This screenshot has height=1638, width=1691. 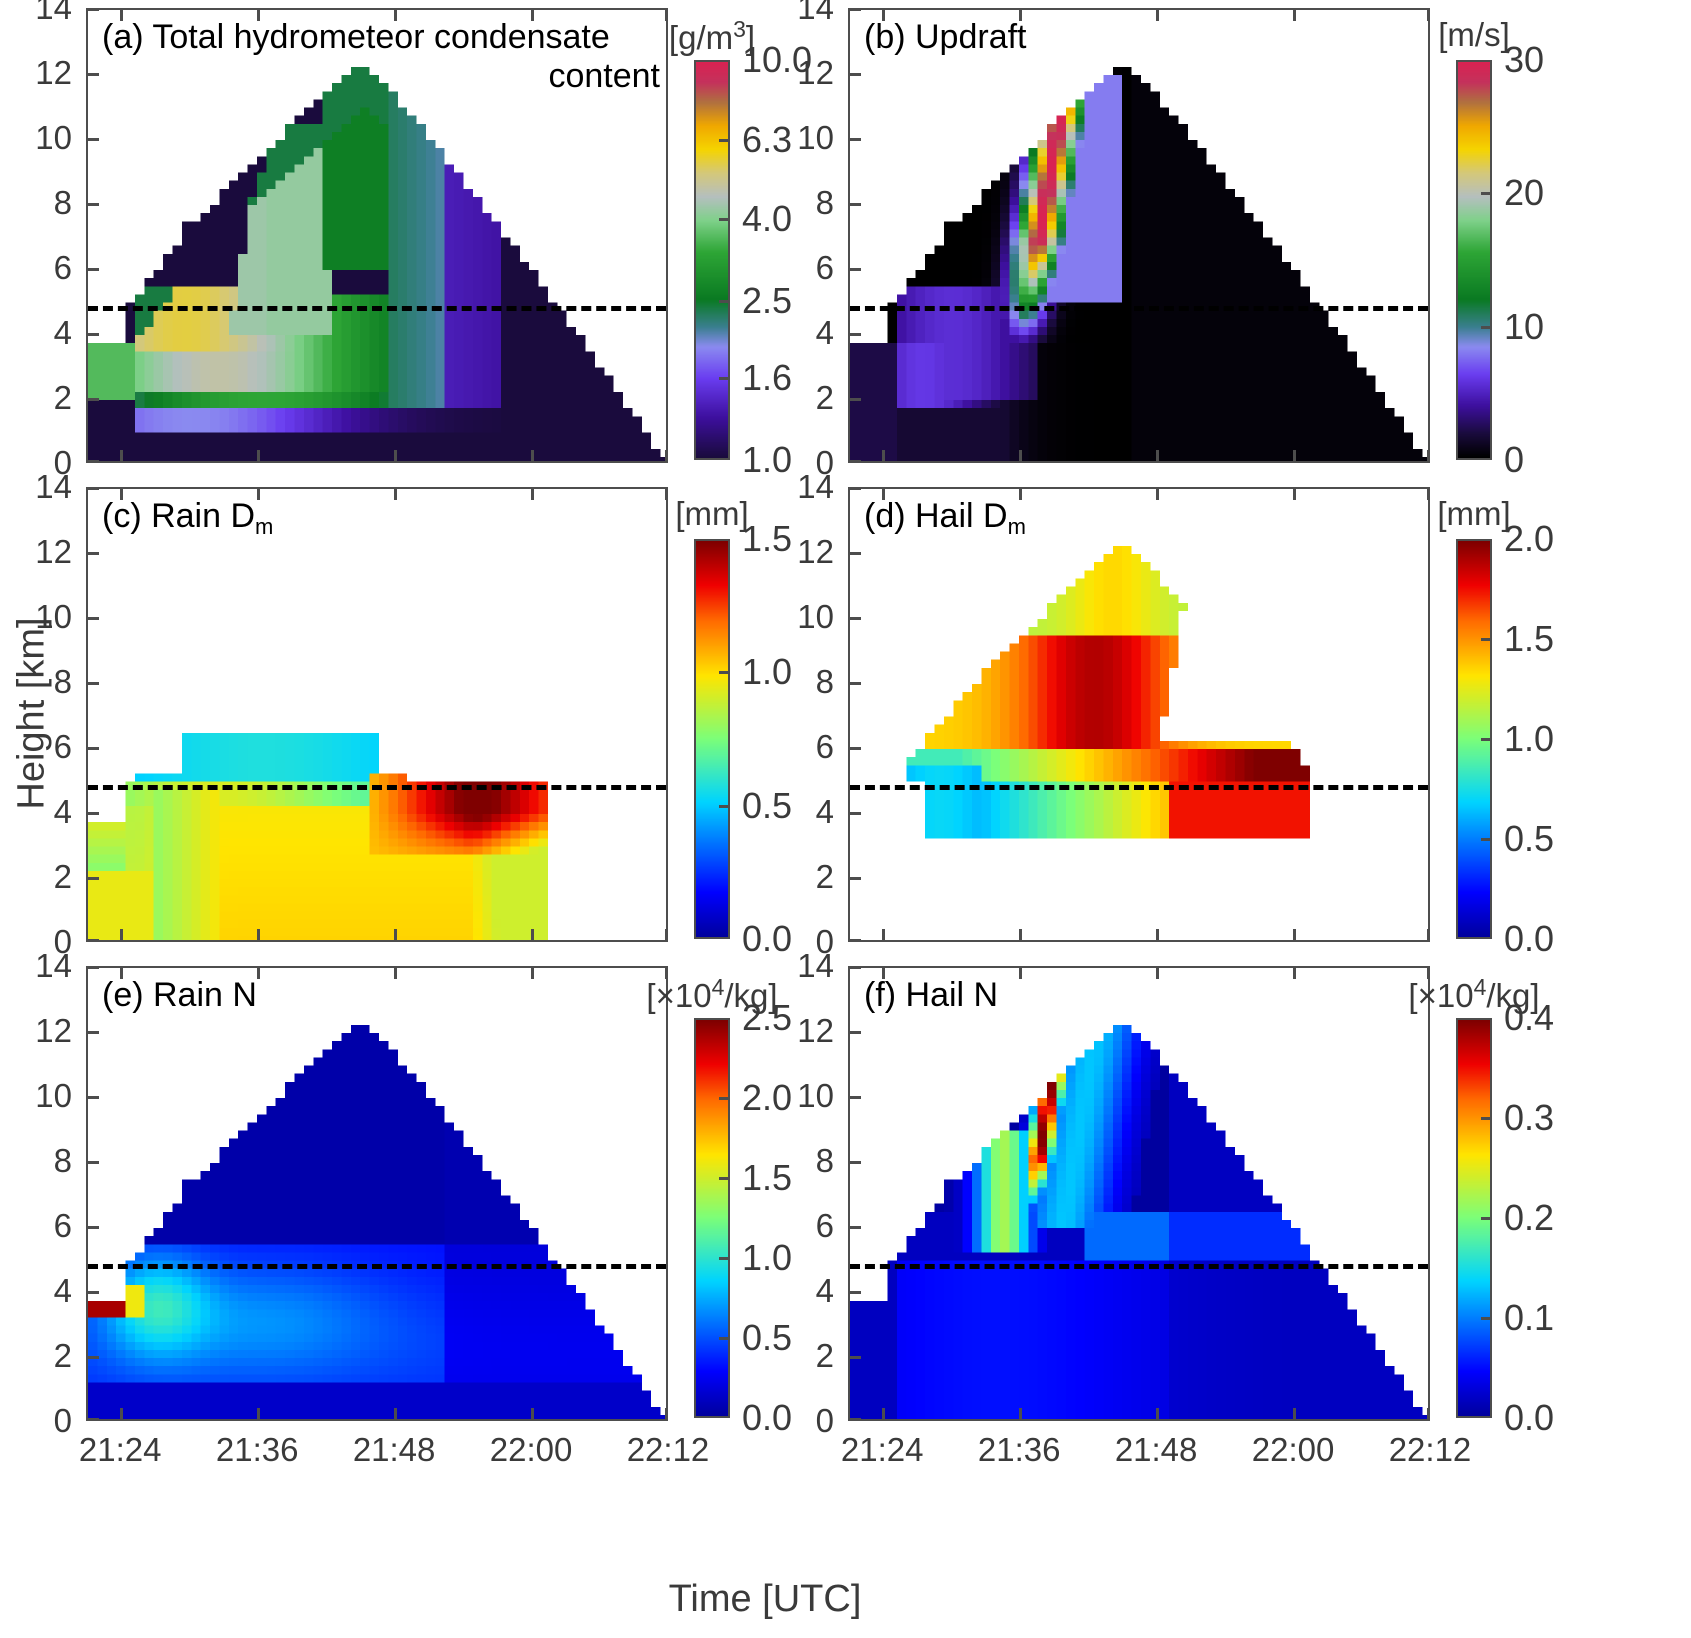 What do you see at coordinates (712, 36) in the screenshot?
I see `colorbar-unit-a: [g/m3]` at bounding box center [712, 36].